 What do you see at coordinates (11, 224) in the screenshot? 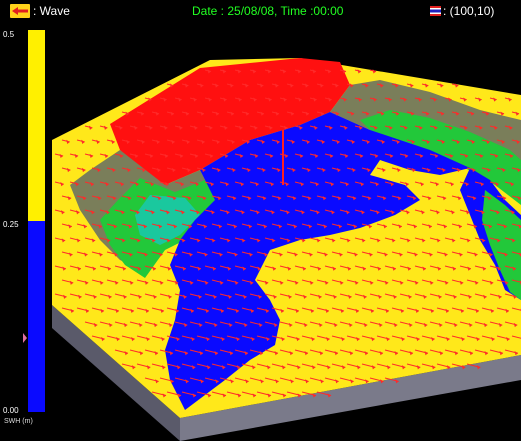
I see `colorbar-mid-label: 0.25` at bounding box center [11, 224].